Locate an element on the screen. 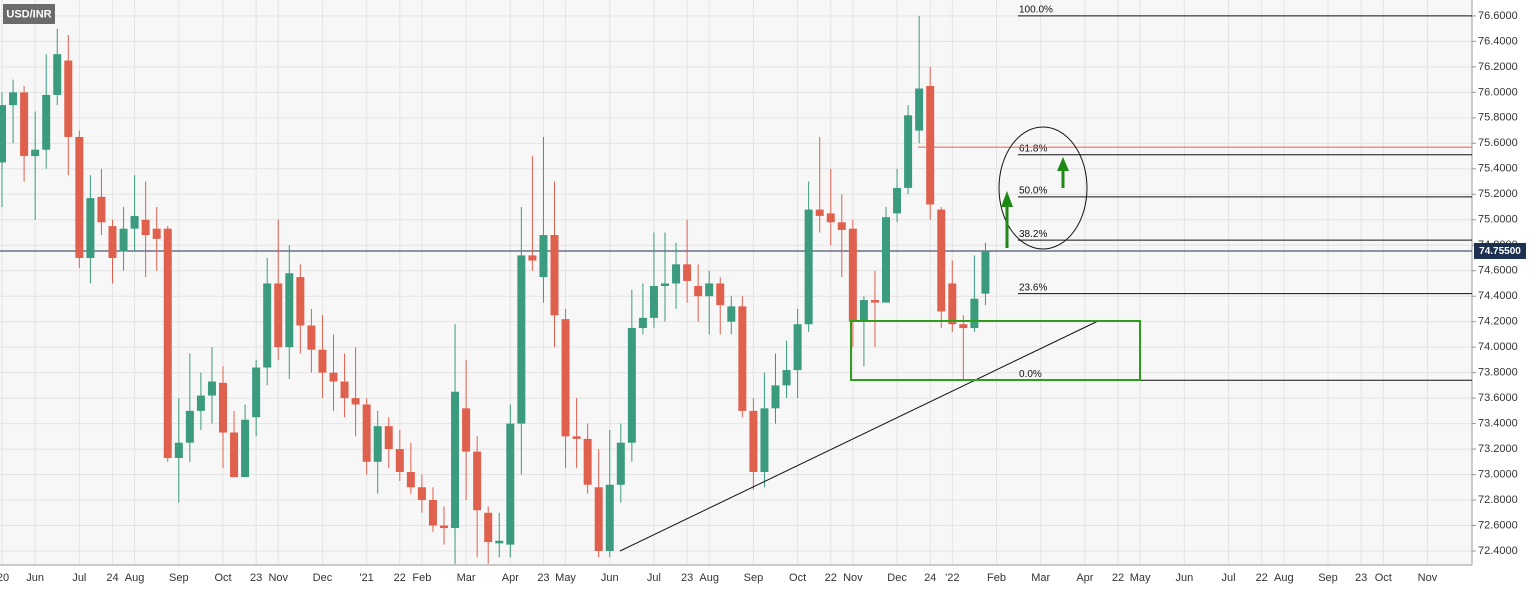 This screenshot has width=1536, height=589. y-tick-label: 75.4000 is located at coordinates (1498, 169).